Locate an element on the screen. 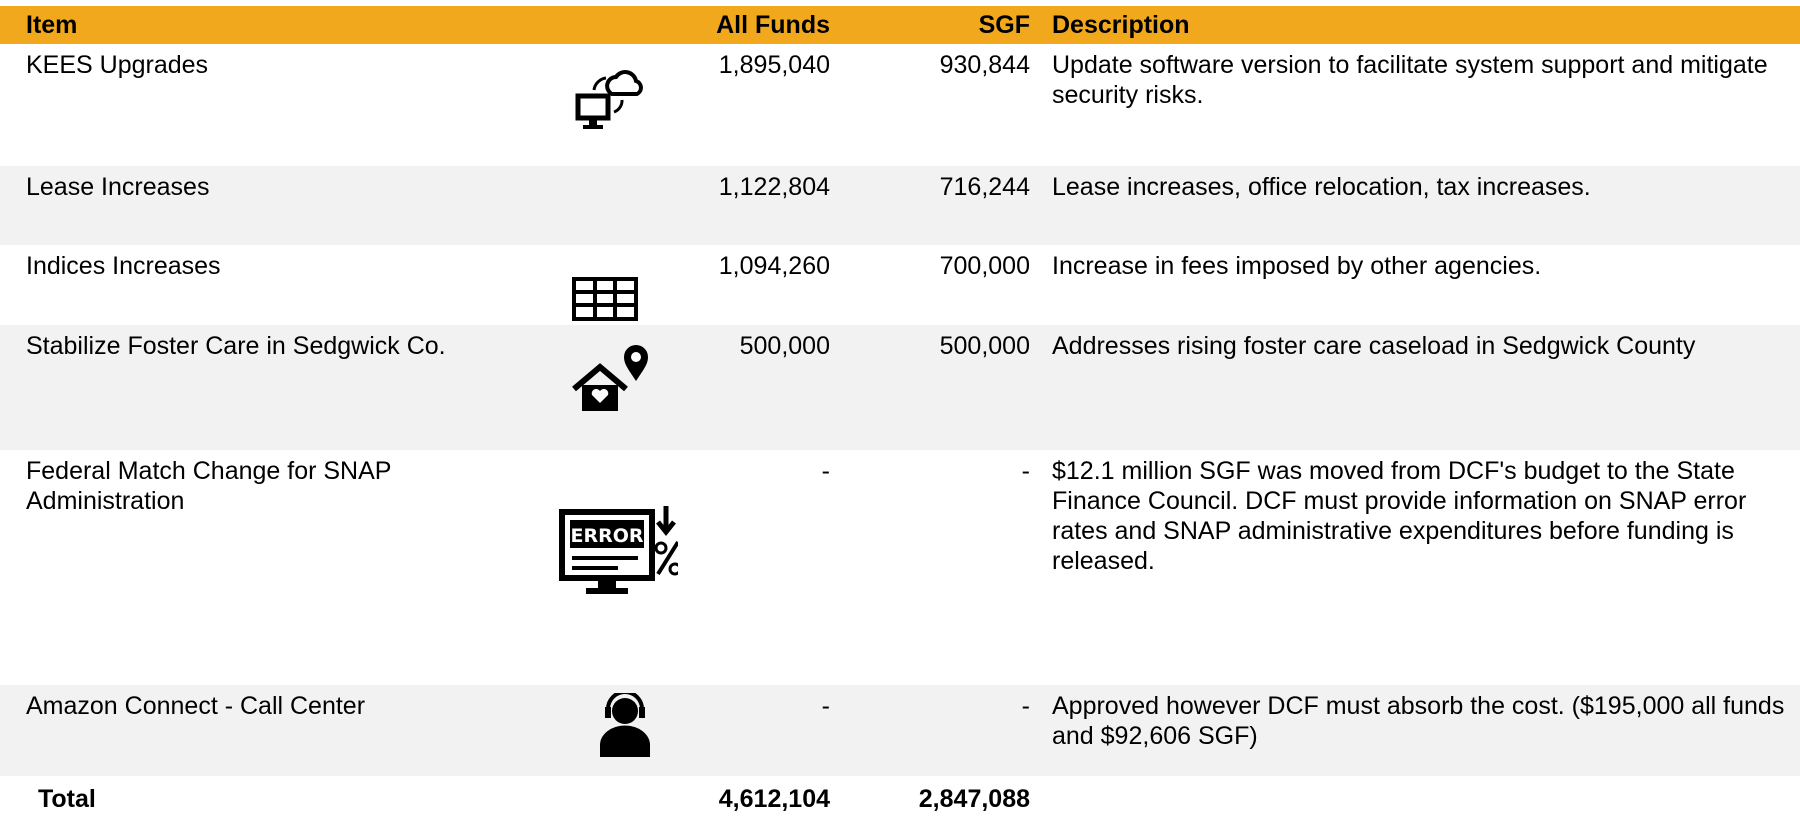  item-cell: Stabilize Foster Care in Sedgwick Co. is located at coordinates (236, 346).